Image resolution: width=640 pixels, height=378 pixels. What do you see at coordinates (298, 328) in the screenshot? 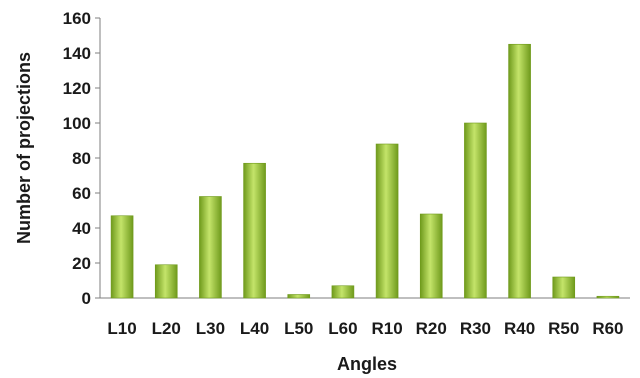
I see `x-tick-label-L50: L50` at bounding box center [298, 328].